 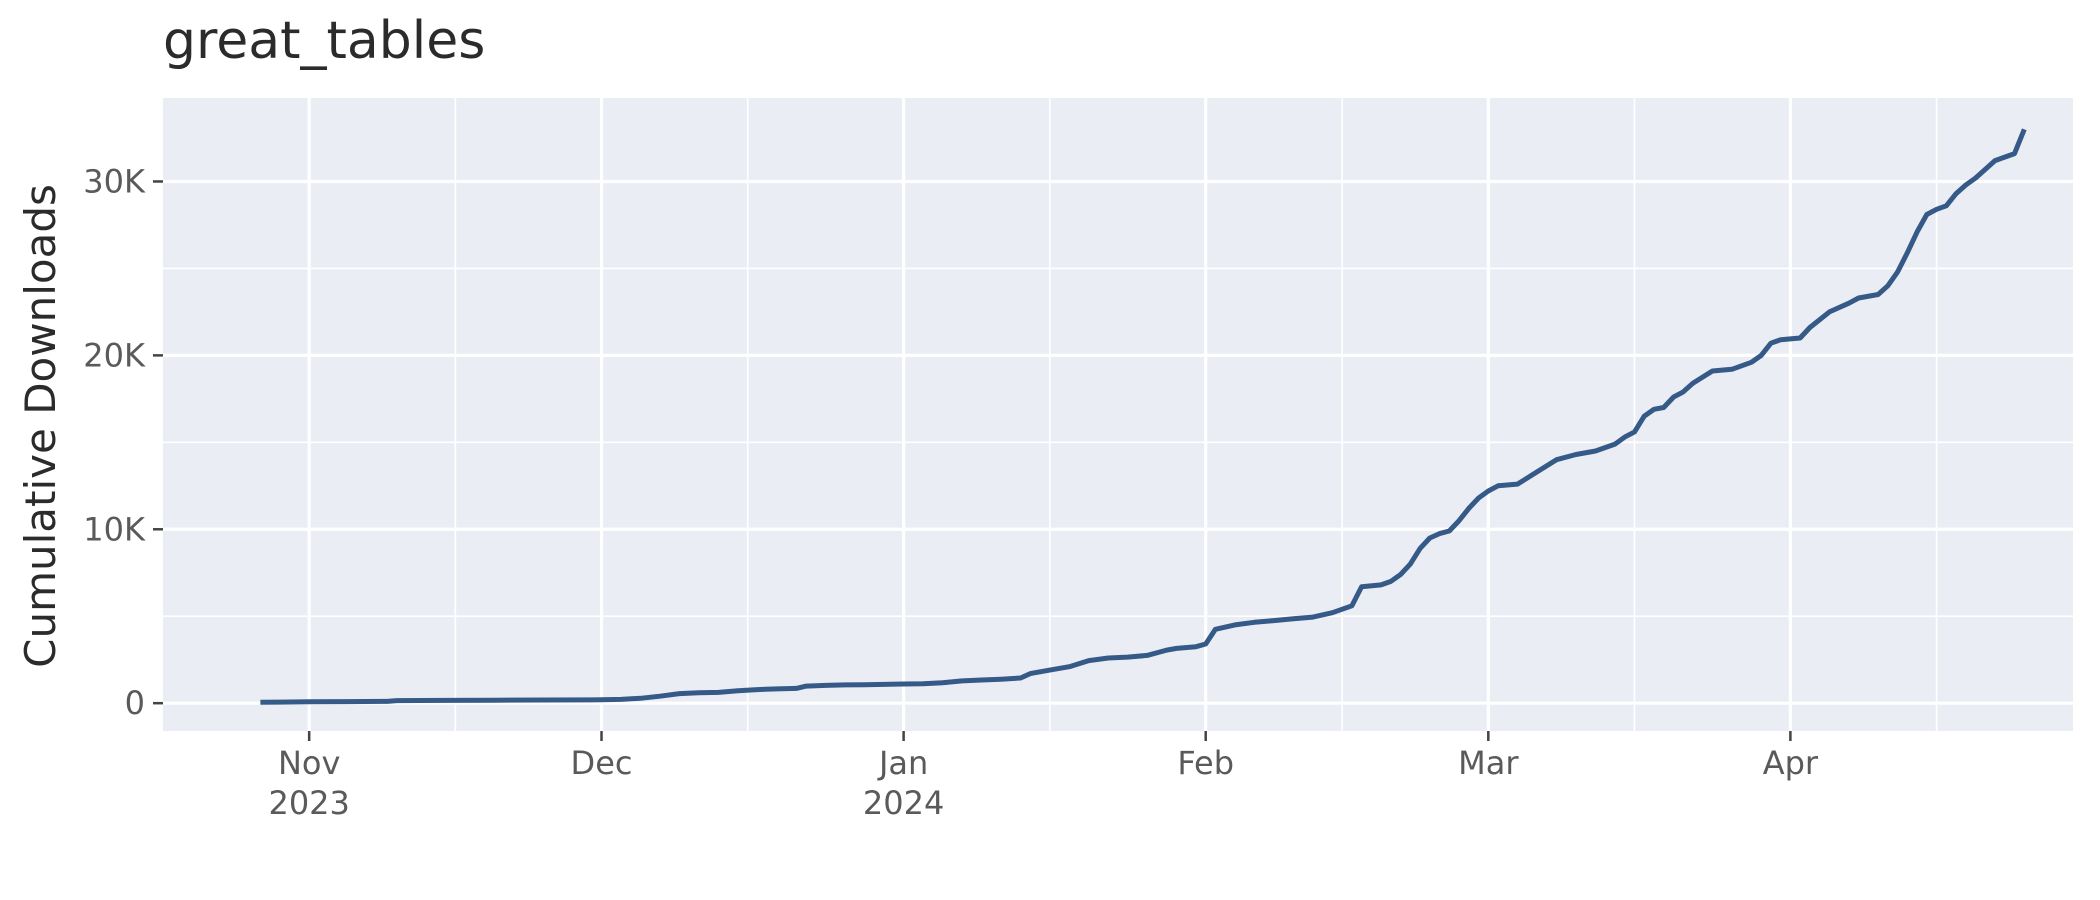 What do you see at coordinates (902, 763) in the screenshot?
I see `x-tick-label: Jan` at bounding box center [902, 763].